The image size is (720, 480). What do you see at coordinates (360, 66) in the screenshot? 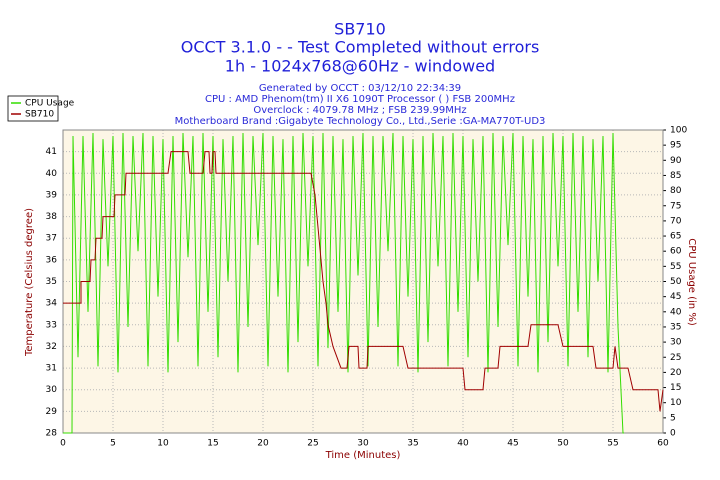
I see `subtitle: 1h - 1024x768@60Hz - windowed` at bounding box center [360, 66].